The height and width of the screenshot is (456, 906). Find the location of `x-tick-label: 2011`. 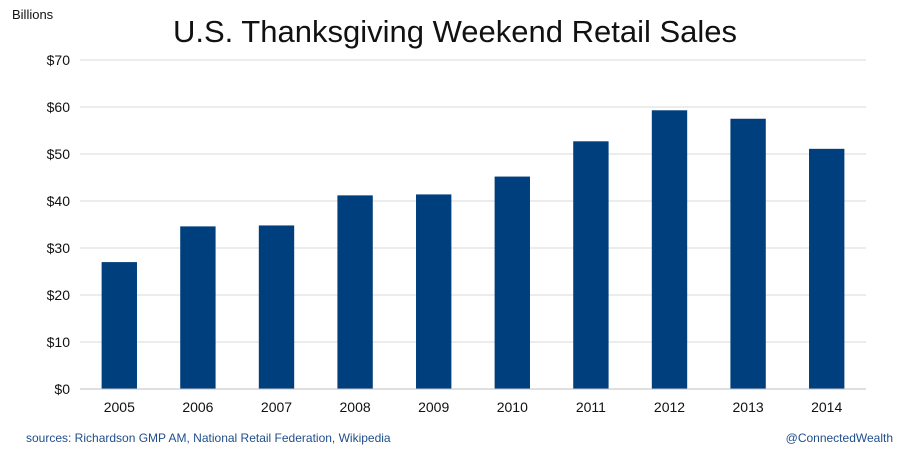

x-tick-label: 2011 is located at coordinates (591, 407).